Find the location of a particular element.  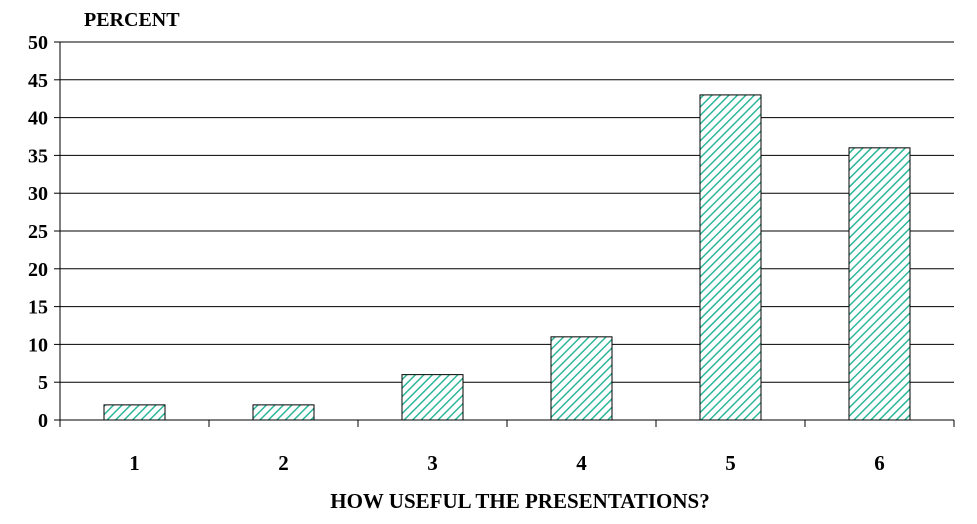

y-tick-label: 10 is located at coordinates (38, 345).